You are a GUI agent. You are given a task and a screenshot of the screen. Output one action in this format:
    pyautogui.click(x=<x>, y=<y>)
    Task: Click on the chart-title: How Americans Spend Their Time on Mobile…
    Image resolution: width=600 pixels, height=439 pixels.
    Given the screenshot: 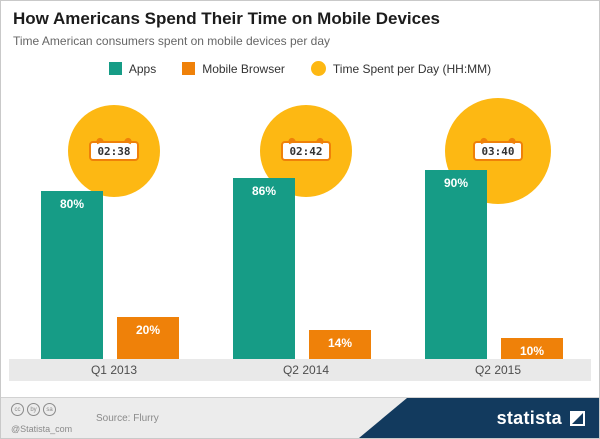 What is the action you would take?
    pyautogui.click(x=227, y=18)
    